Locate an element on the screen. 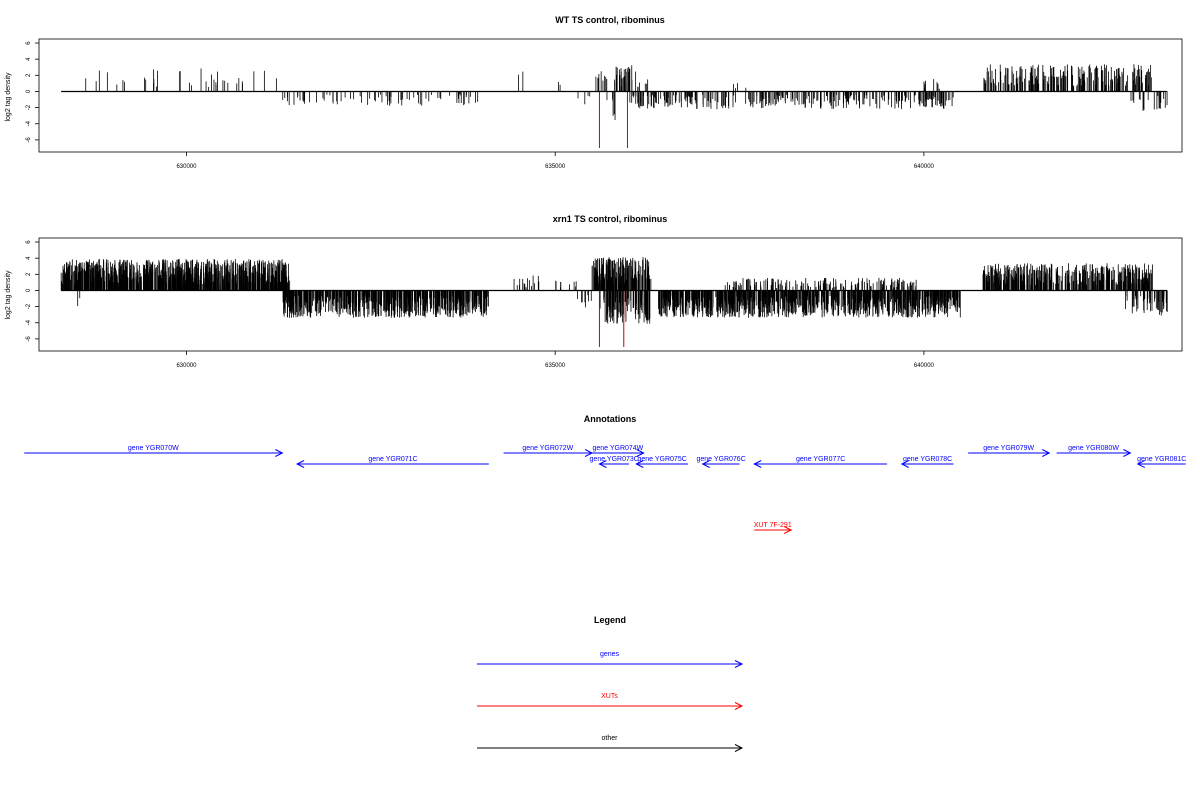 This screenshot has width=1200, height=800. xrn1-x-tick-label: 640000 is located at coordinates (924, 366).